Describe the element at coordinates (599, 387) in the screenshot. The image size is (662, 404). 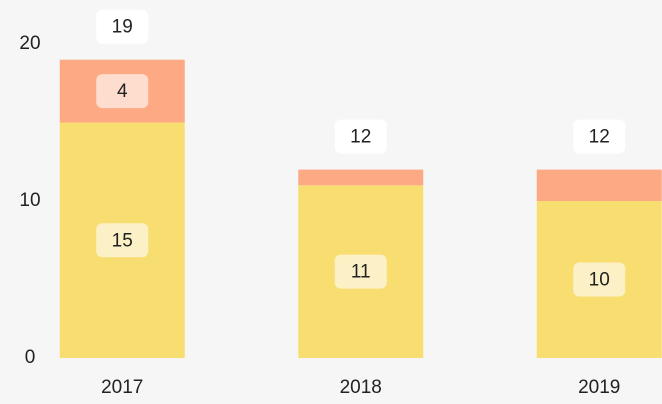
I see `x-tick-label: 2019` at that location.